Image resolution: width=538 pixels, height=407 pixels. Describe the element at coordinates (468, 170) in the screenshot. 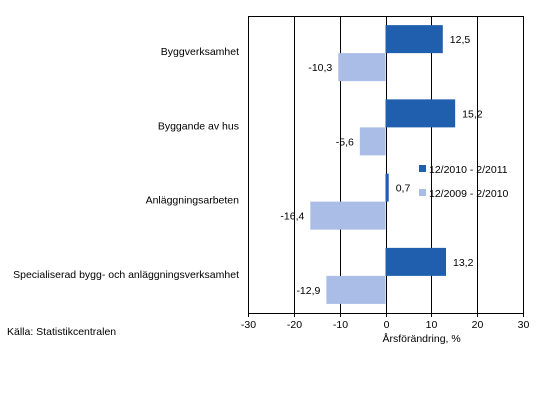

I see `legend-label: 12/2010 - 2/2011` at that location.